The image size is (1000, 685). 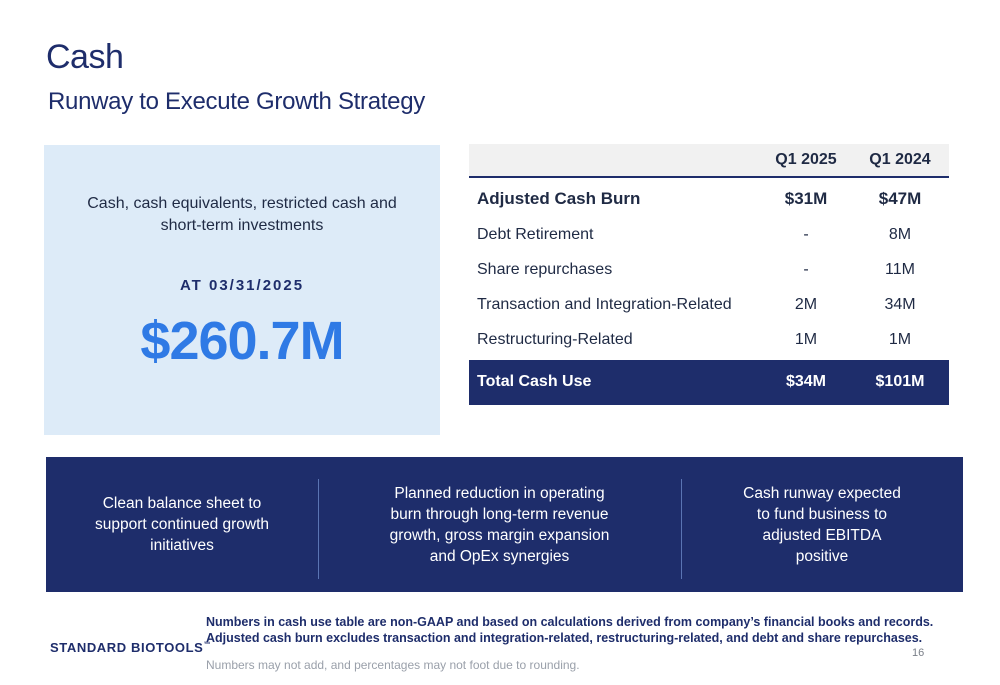 I want to click on logo-text: STANDARD BIOTOOLS, so click(x=127, y=647).